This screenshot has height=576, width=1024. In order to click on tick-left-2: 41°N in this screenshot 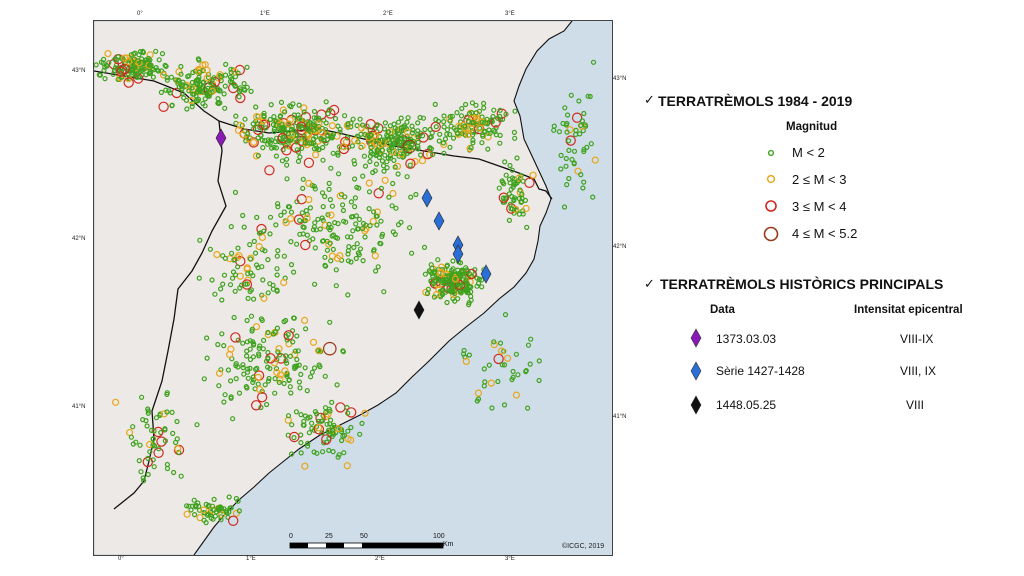, I will do `click(79, 407)`.